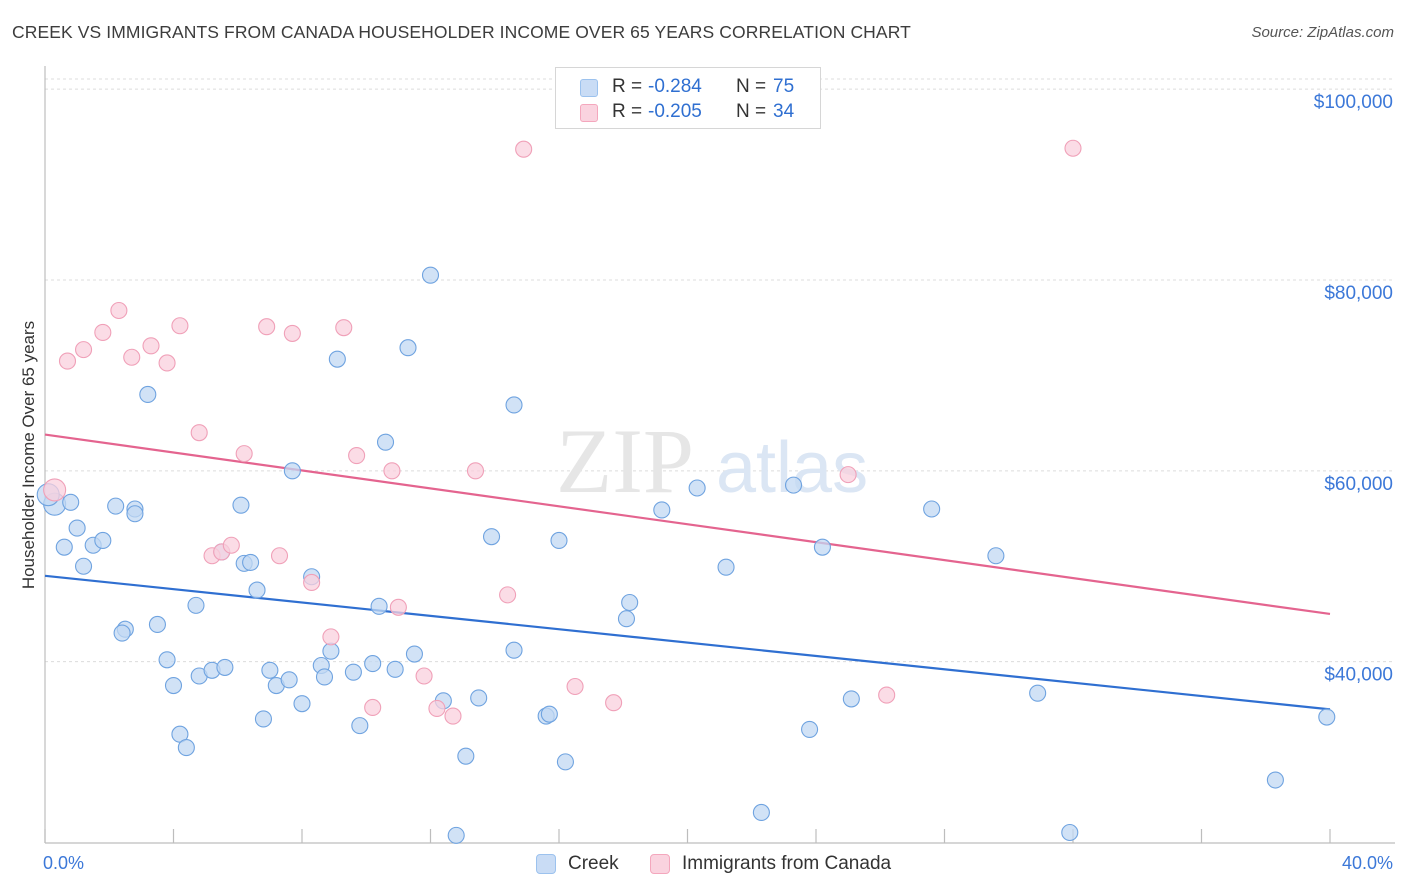  What do you see at coordinates (627, 111) in the screenshot?
I see `canada-r-label: R =` at bounding box center [627, 111].